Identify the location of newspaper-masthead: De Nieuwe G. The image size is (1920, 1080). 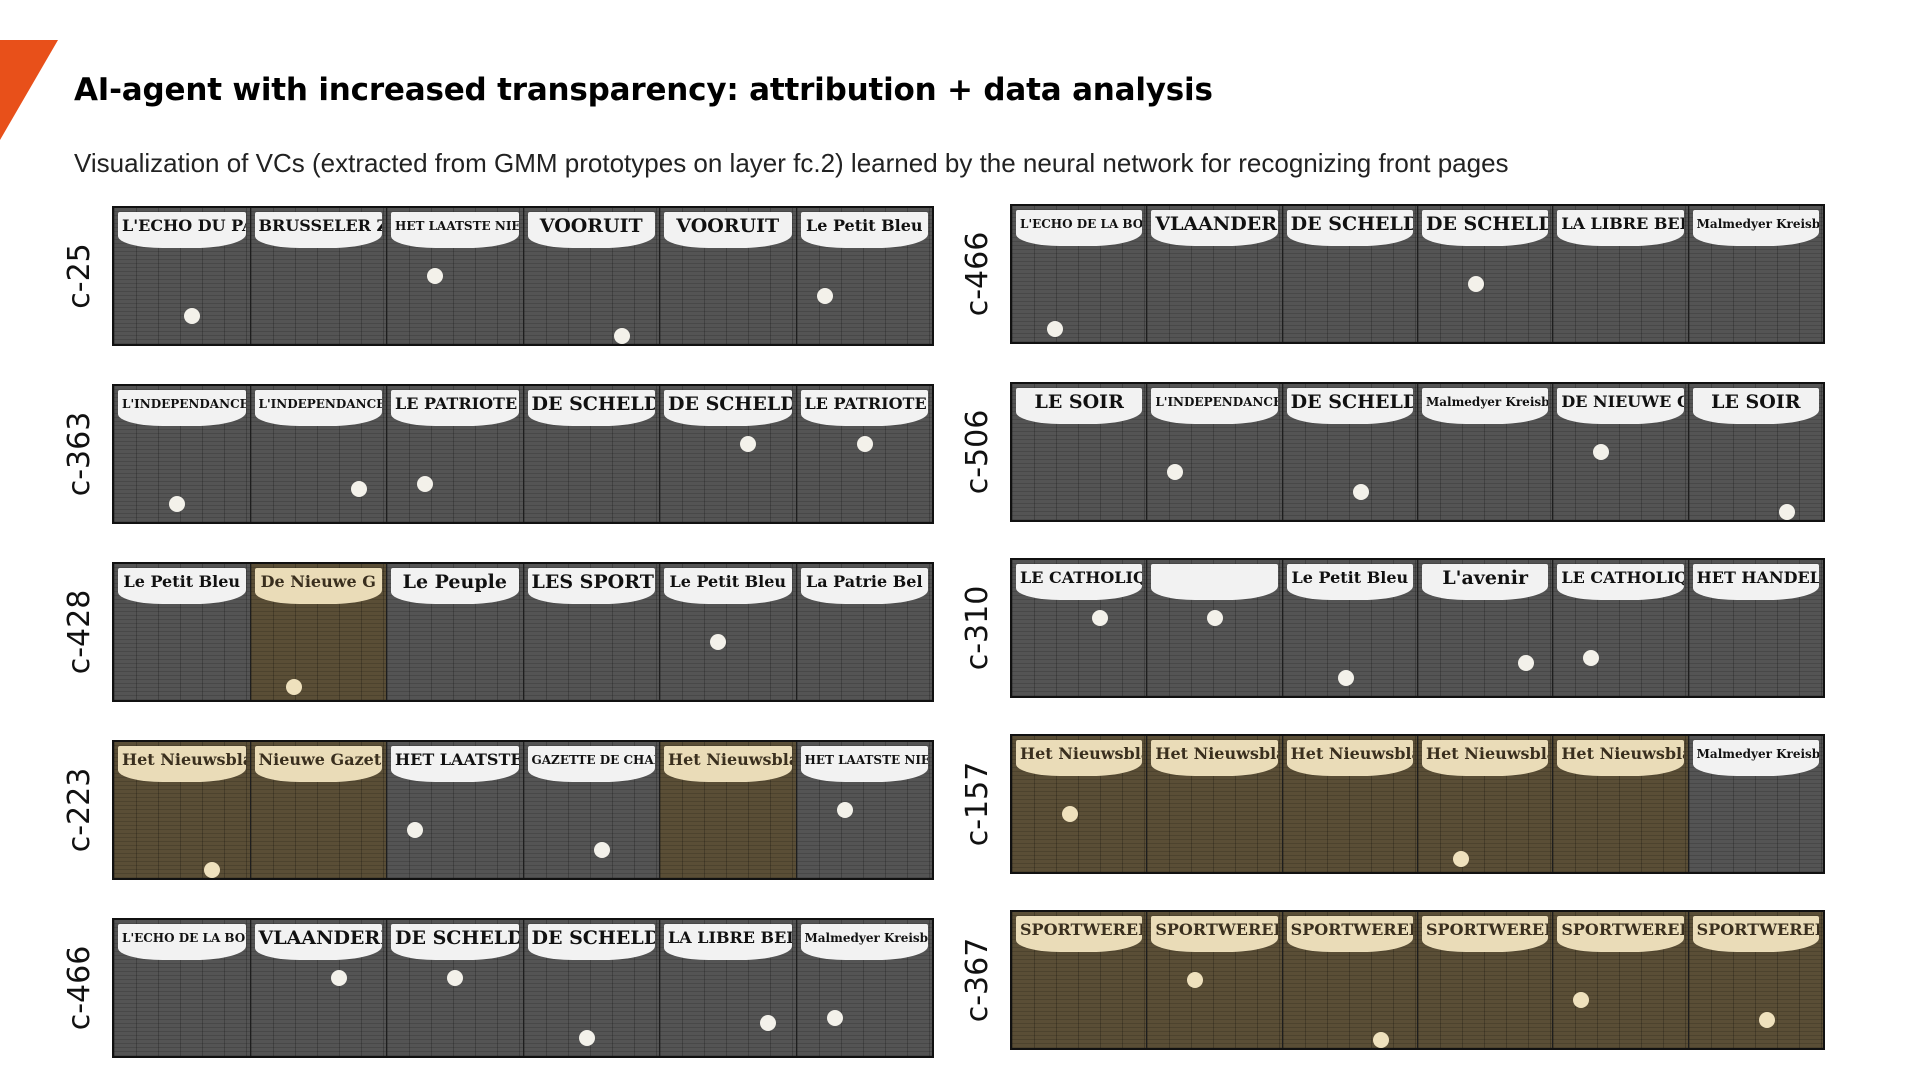
(318, 586).